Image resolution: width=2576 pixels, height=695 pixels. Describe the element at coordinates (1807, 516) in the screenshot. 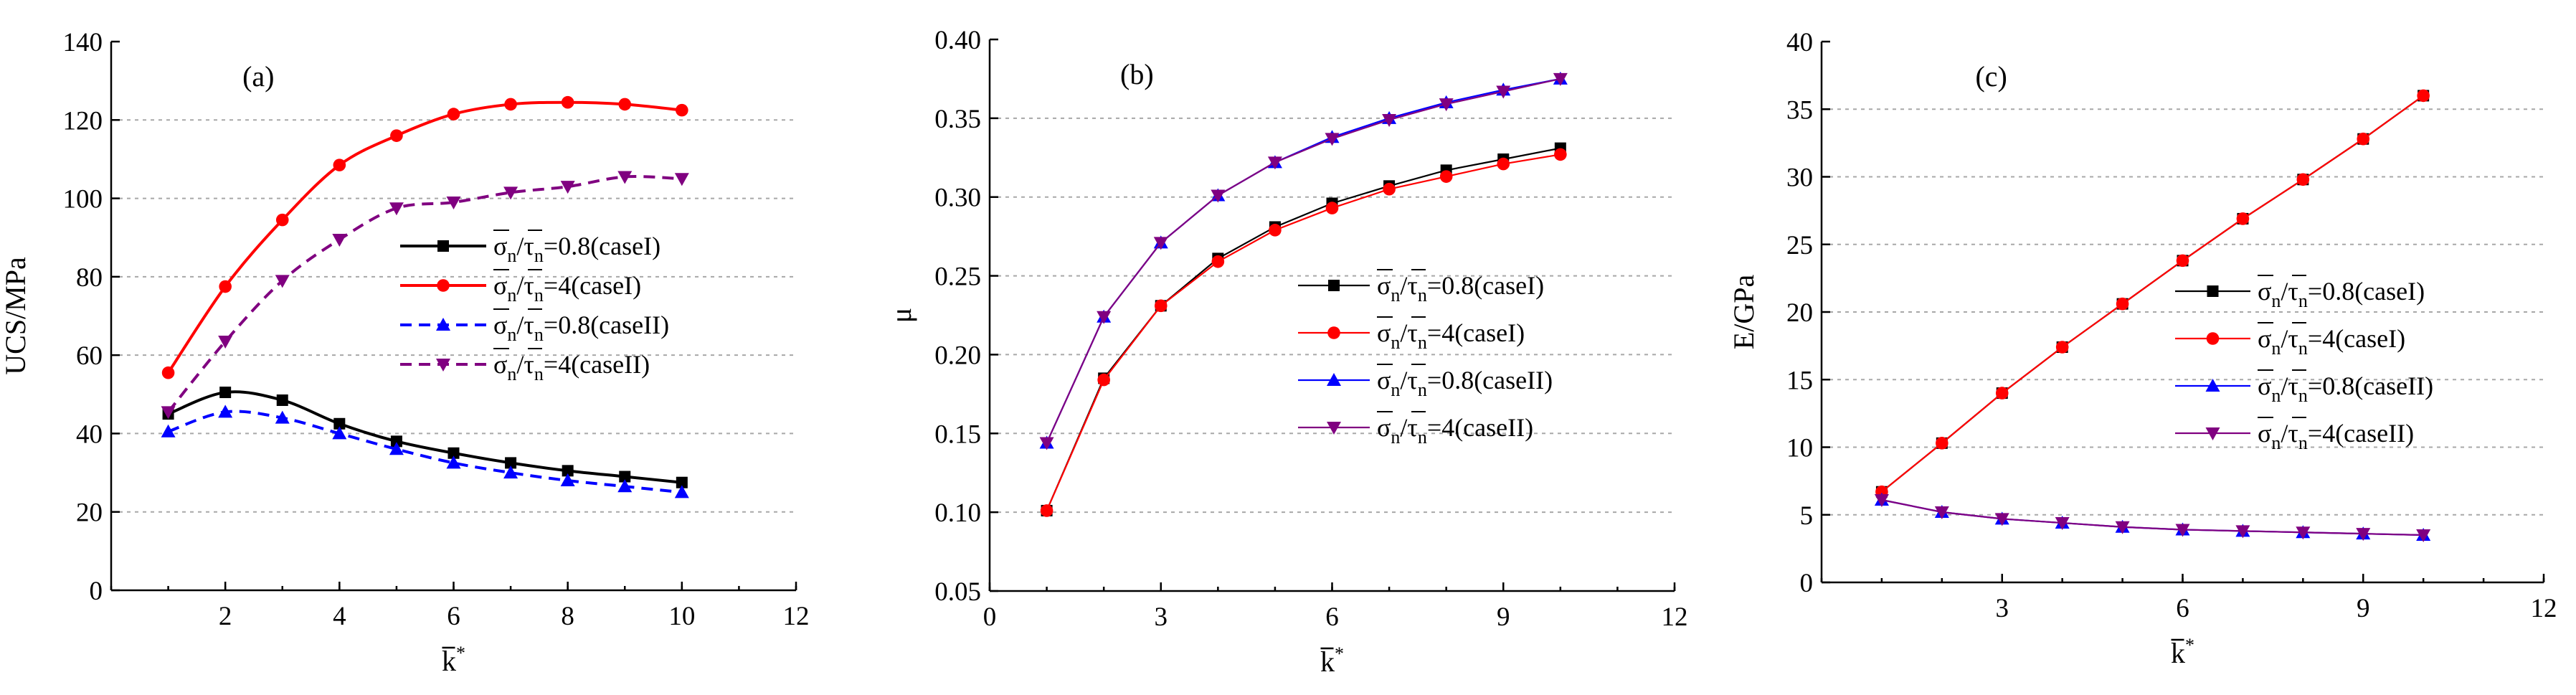

I see `y-tick-label: 5` at that location.